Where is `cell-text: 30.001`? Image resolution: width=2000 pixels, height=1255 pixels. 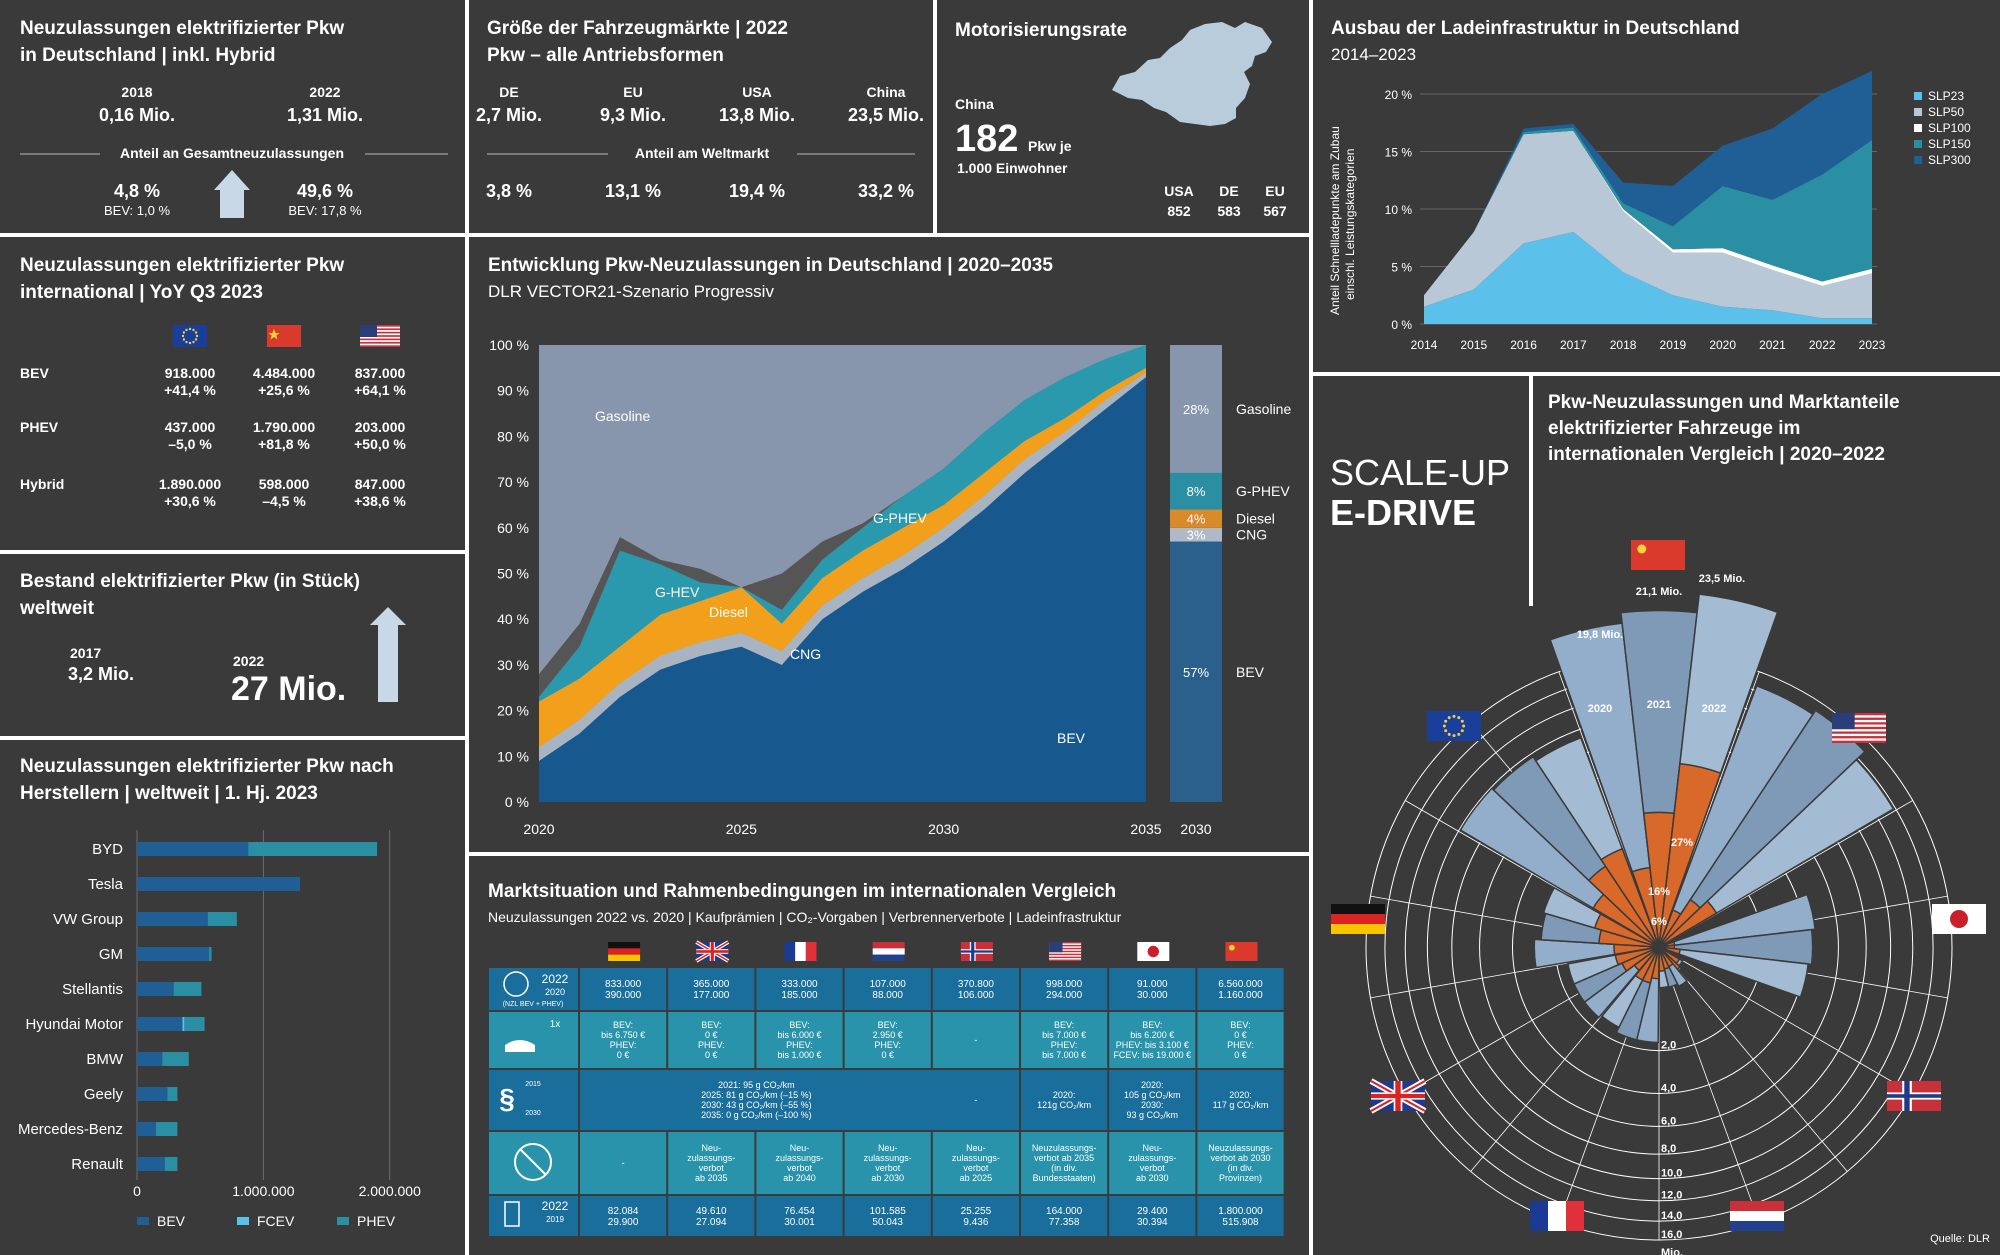 cell-text: 30.001 is located at coordinates (799, 1222).